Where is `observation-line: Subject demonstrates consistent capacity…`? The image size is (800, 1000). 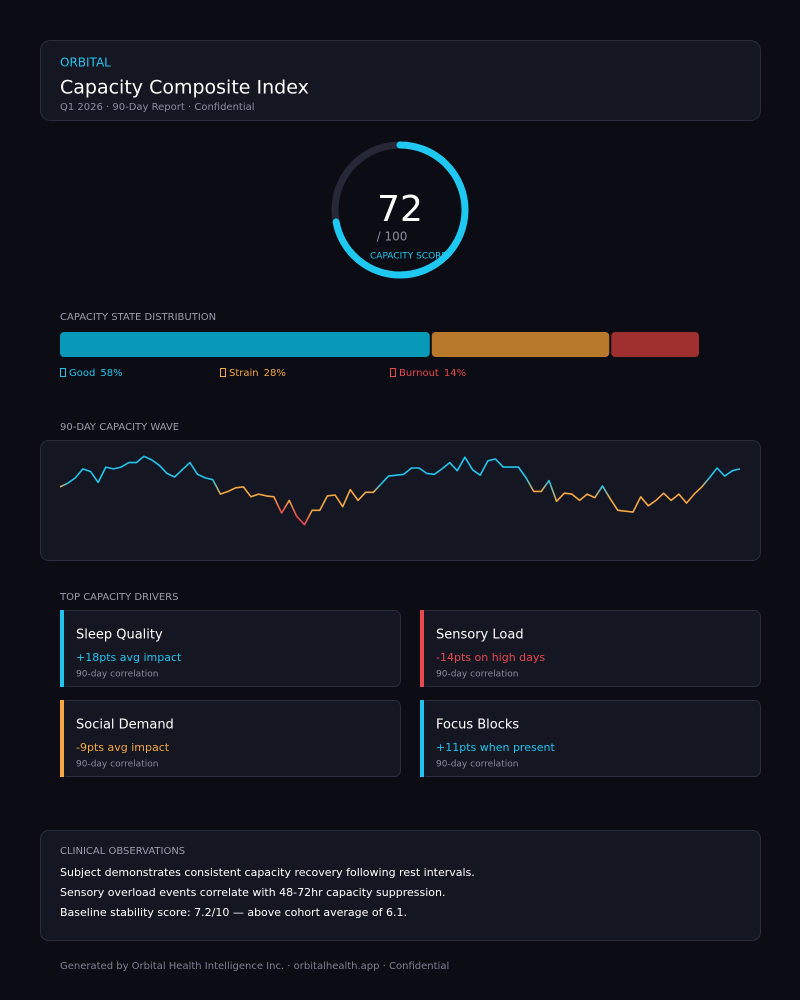 observation-line: Subject demonstrates consistent capacity… is located at coordinates (267, 872).